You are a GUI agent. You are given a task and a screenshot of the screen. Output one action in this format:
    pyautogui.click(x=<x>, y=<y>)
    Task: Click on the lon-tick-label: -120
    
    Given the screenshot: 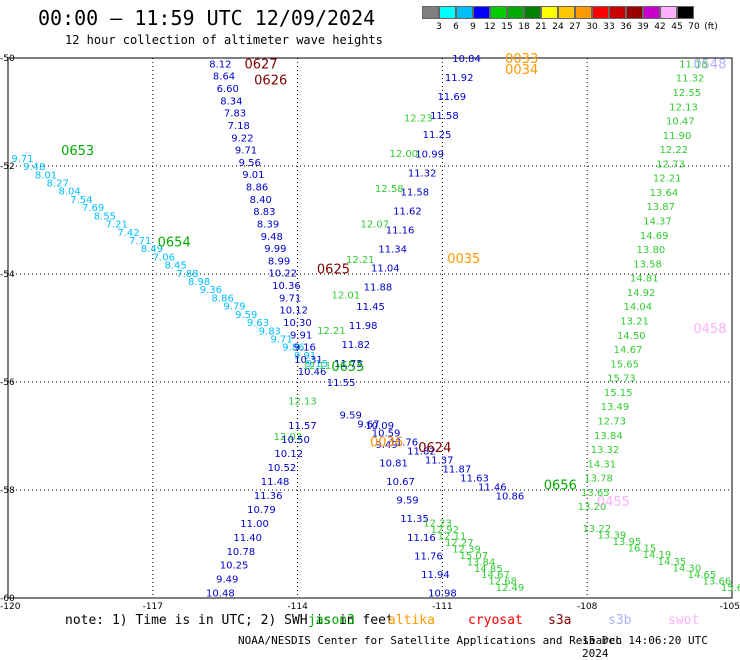 What is the action you would take?
    pyautogui.click(x=10, y=606)
    